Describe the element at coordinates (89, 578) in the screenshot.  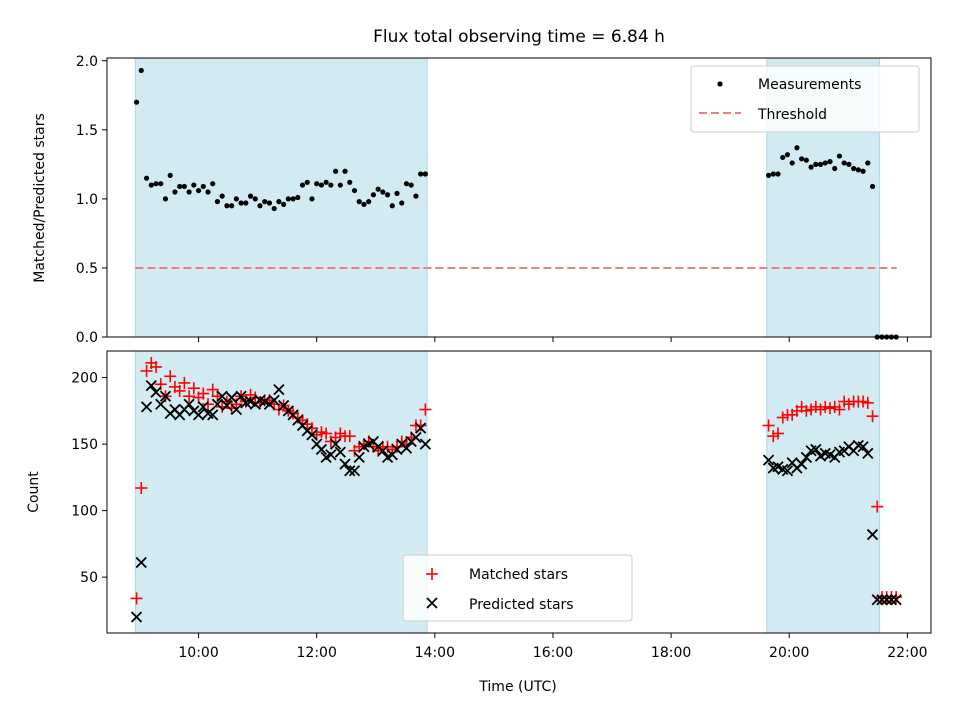
I see `count-y-tick-label: 50` at that location.